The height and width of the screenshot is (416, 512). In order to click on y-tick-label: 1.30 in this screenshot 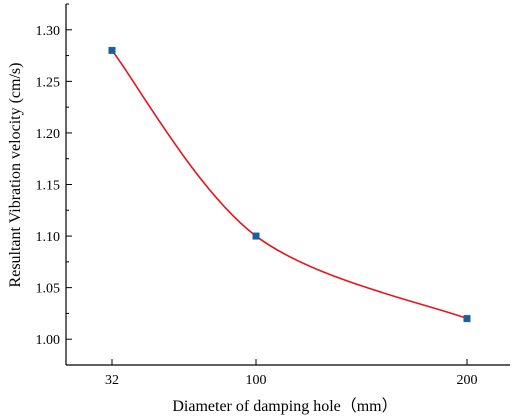, I will do `click(48, 31)`.